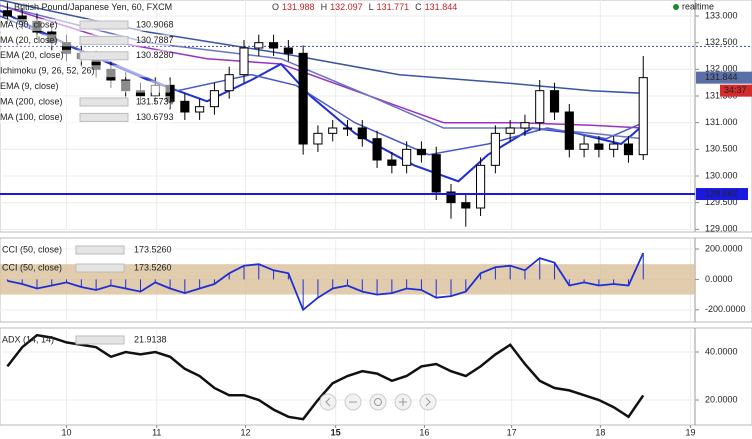  What do you see at coordinates (298, 7) in the screenshot?
I see `ohlc-value: 131.988` at bounding box center [298, 7].